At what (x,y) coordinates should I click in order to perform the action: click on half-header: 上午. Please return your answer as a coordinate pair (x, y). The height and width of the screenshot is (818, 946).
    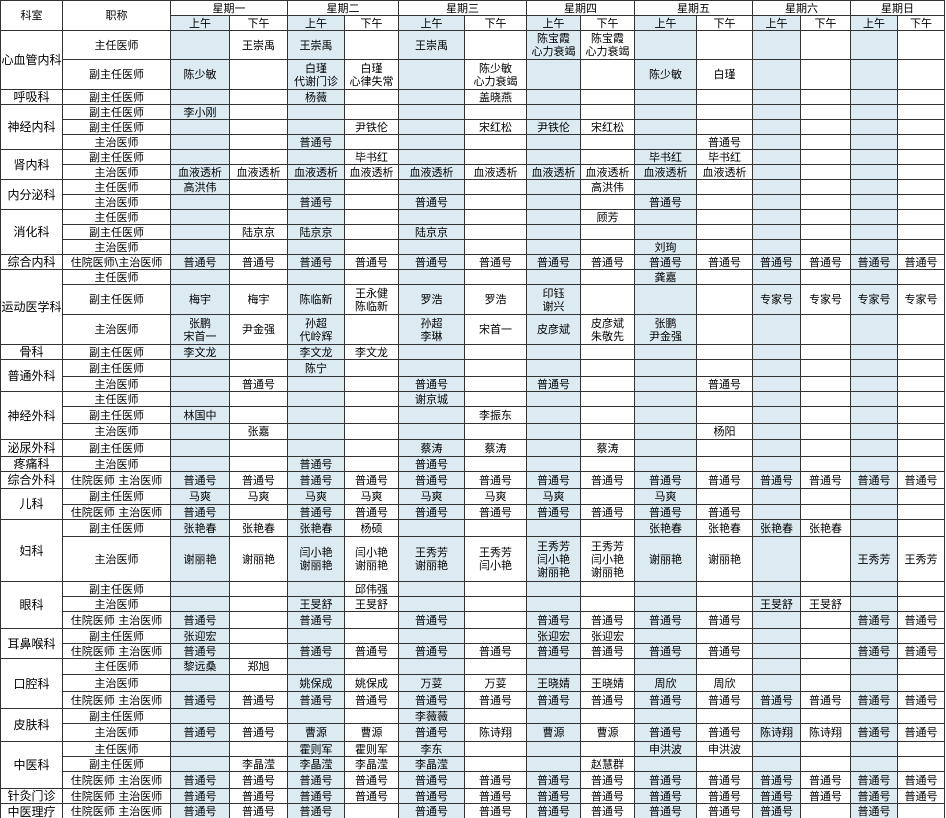
    Looking at the image, I should click on (431, 23).